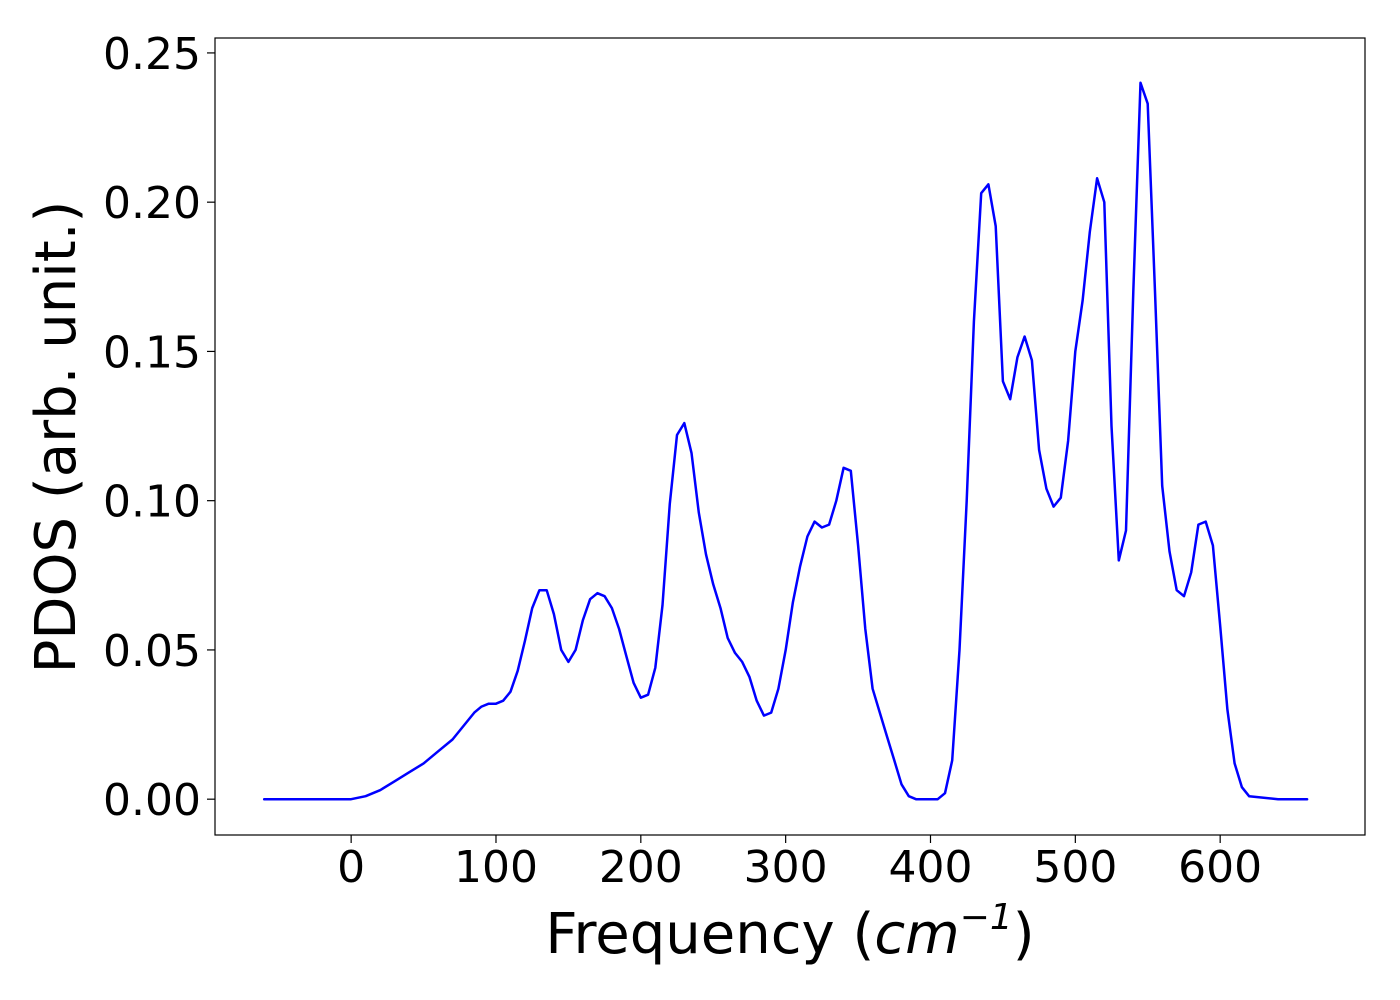  What do you see at coordinates (641, 867) in the screenshot?
I see `x-tick-label: 200` at bounding box center [641, 867].